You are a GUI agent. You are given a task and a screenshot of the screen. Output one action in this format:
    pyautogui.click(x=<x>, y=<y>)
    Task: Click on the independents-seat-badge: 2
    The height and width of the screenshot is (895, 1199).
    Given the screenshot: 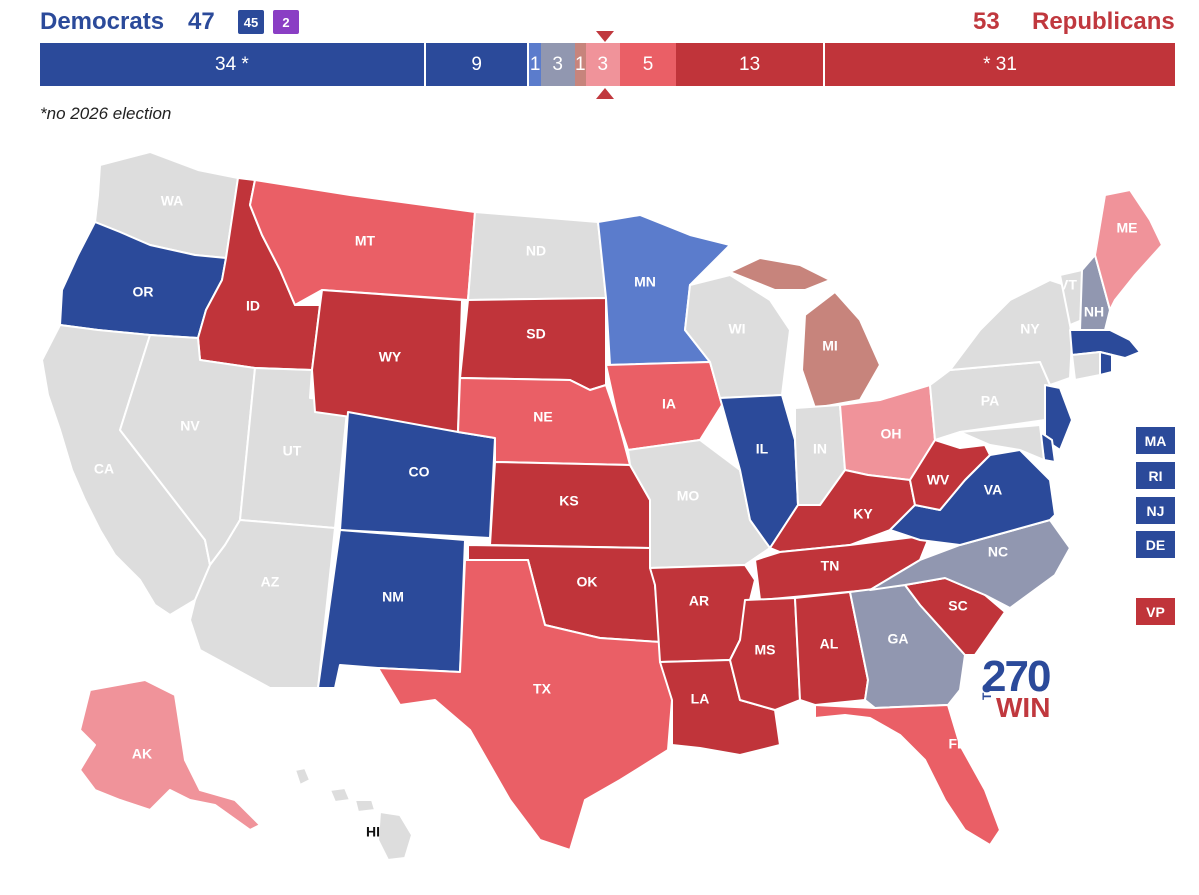 What is the action you would take?
    pyautogui.click(x=286, y=22)
    